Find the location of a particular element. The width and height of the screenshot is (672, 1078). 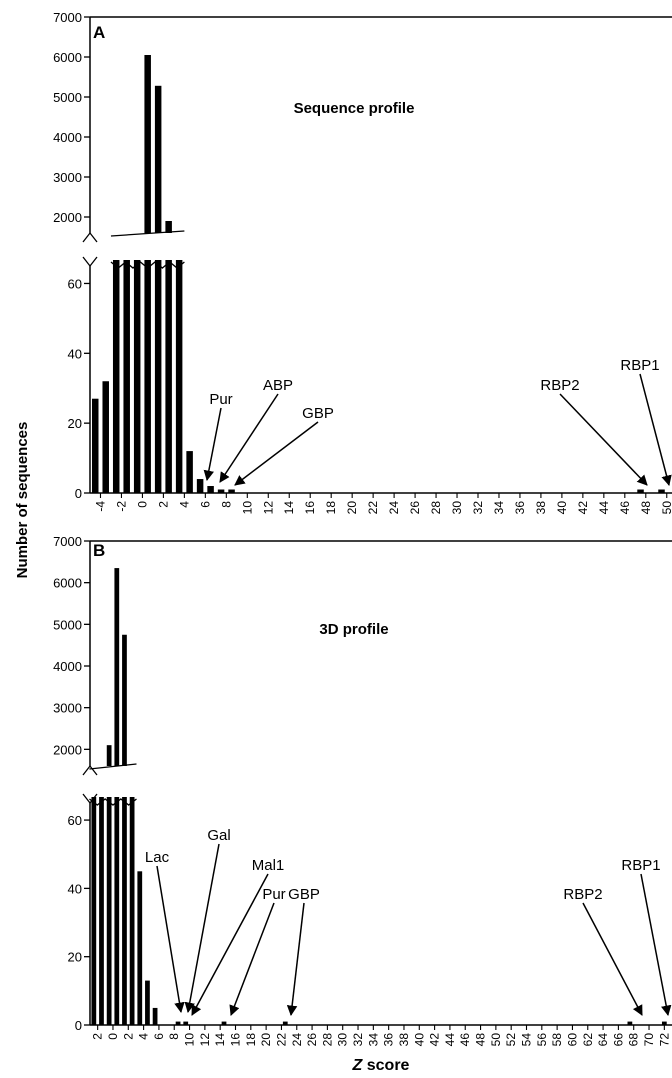

panel-b-upper-y-tick-label: 4000 is located at coordinates (67, 666).